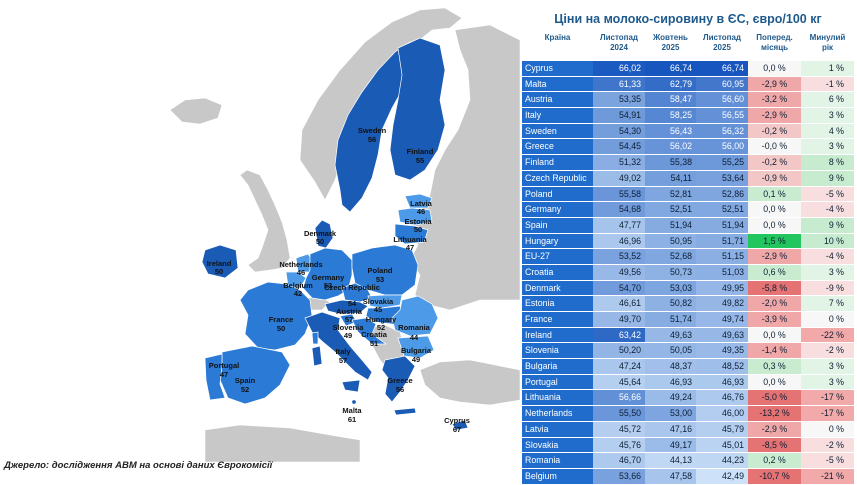 The height and width of the screenshot is (485, 857). What do you see at coordinates (349, 327) in the screenshot?
I see `svg-text: Slovenia` at bounding box center [349, 327].